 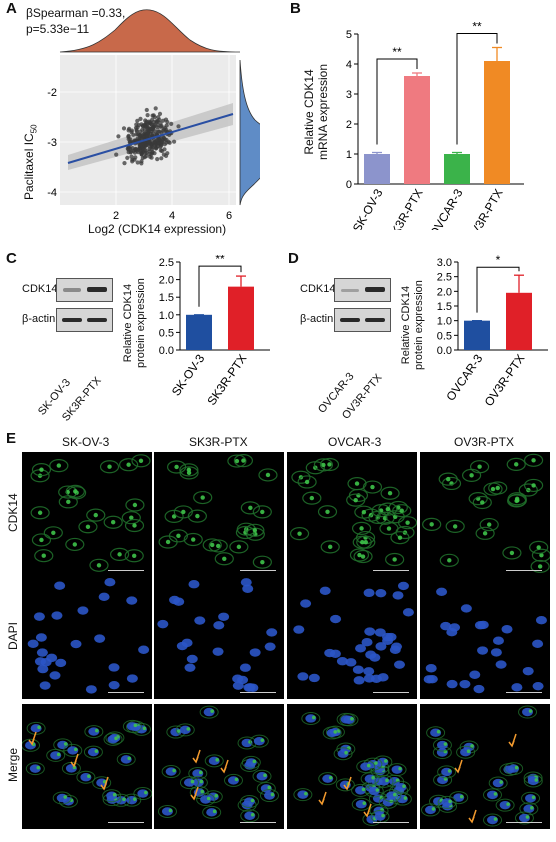 What do you see at coordinates (444, 307) in the screenshot?
I see `y-tick-label: 1.5` at bounding box center [444, 307].